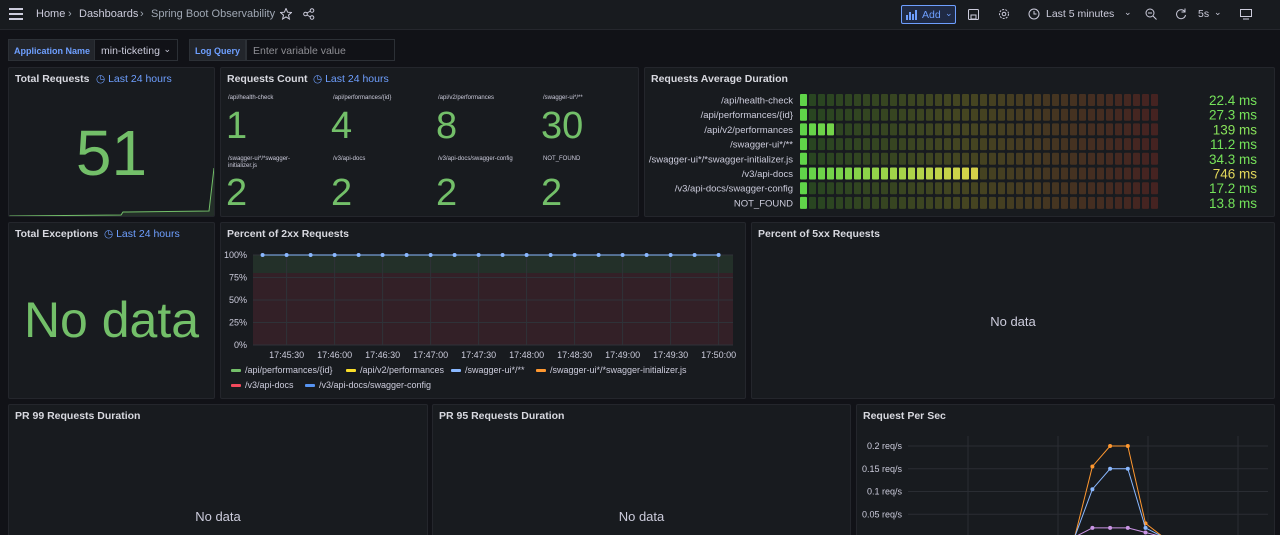 The image size is (1280, 535). Describe the element at coordinates (237, 126) in the screenshot. I see `stat-value: 1` at that location.